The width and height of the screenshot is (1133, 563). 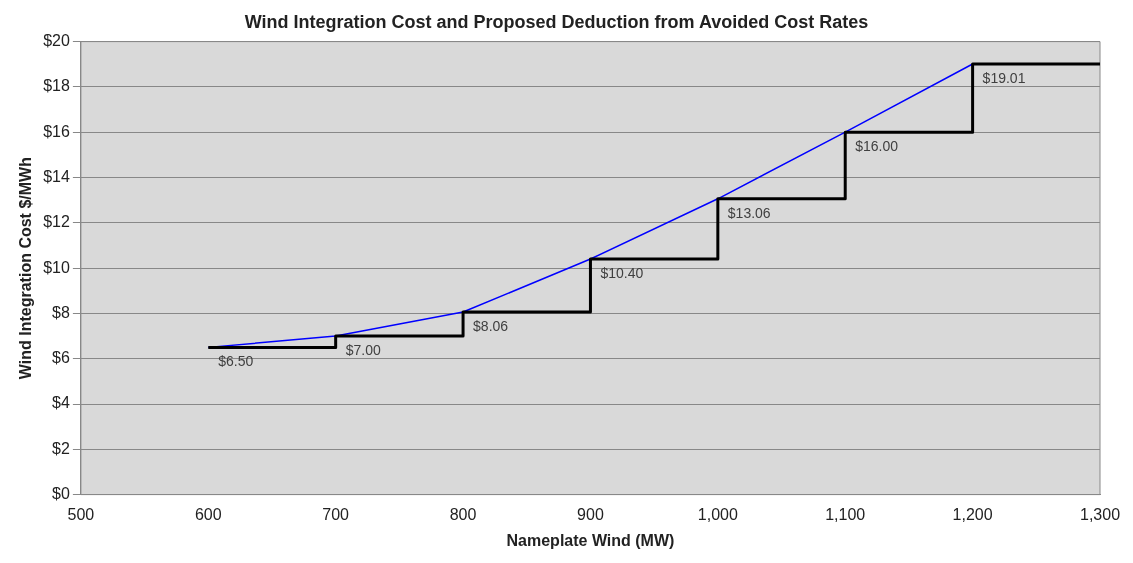 What do you see at coordinates (1100, 514) in the screenshot?
I see `x-tick-label: 1,300` at bounding box center [1100, 514].